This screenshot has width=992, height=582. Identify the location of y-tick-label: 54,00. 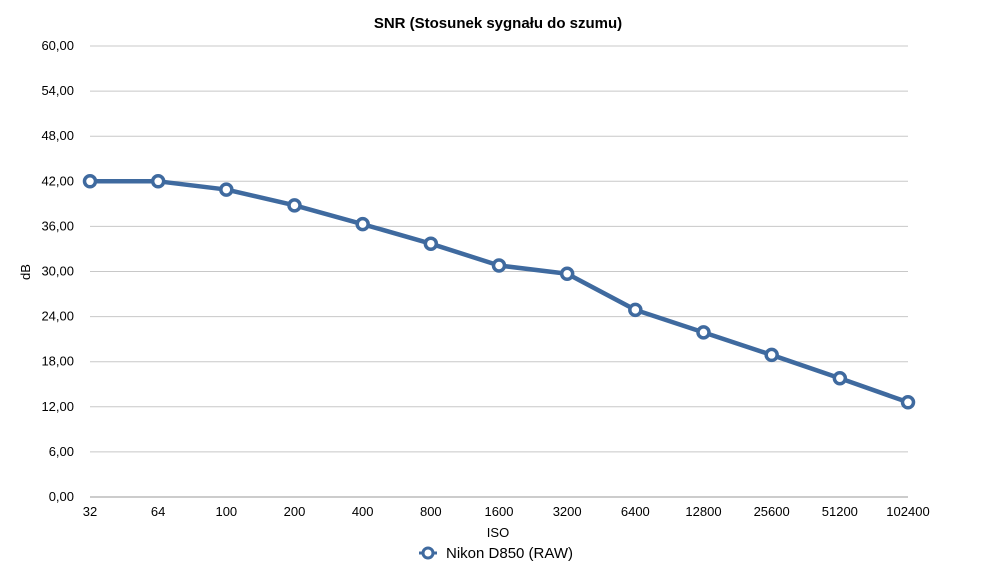
(57, 90).